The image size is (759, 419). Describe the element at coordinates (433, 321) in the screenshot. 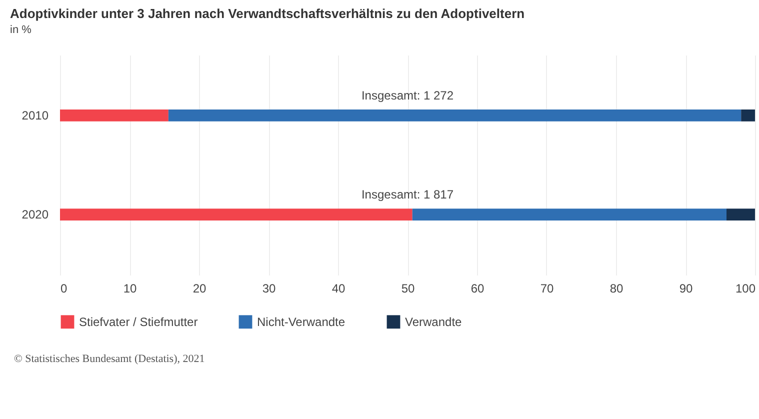

I see `legend-label: Verwandte` at that location.